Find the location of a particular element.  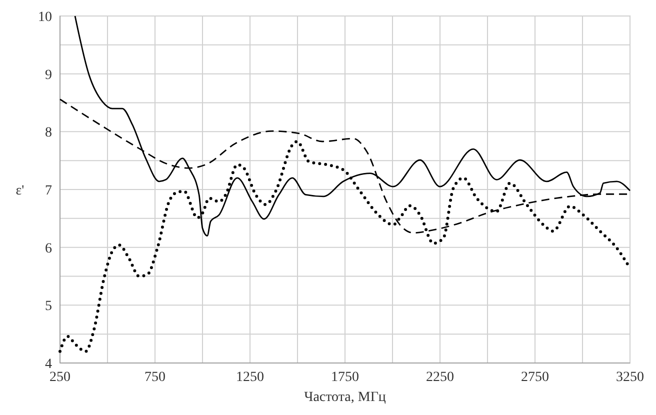

x-axis-title: Частота, МГц is located at coordinates (345, 397).